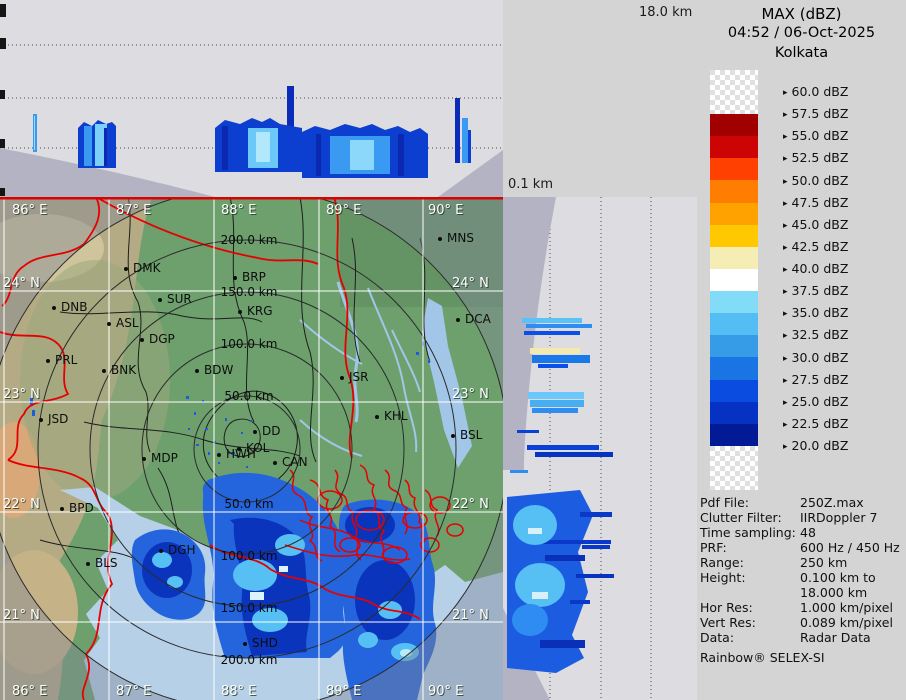 The image size is (906, 700). I want to click on legend-tick: ▸ 25.0 dBZ, so click(815, 402).